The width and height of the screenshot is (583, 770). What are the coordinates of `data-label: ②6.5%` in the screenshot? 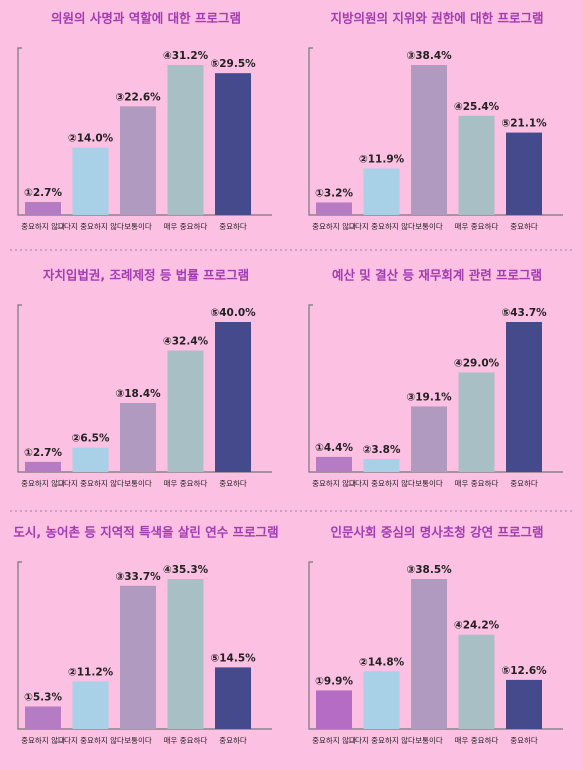 It's located at (90, 439).